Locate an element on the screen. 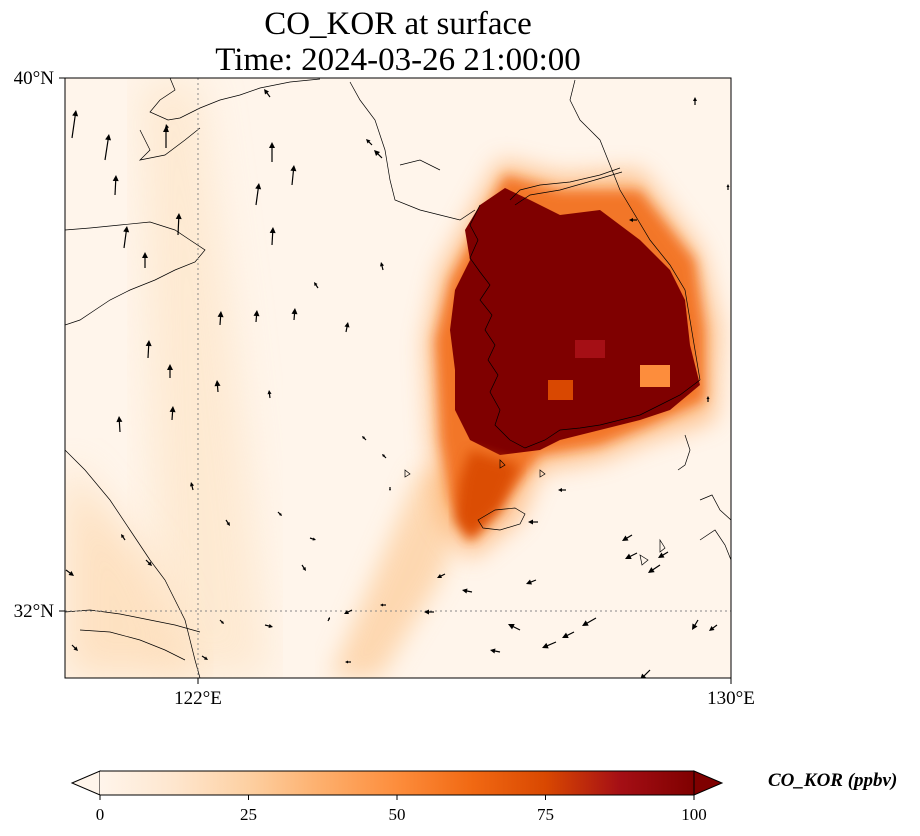 The height and width of the screenshot is (836, 920). lat-tick-label-40: 40°N is located at coordinates (34, 78).